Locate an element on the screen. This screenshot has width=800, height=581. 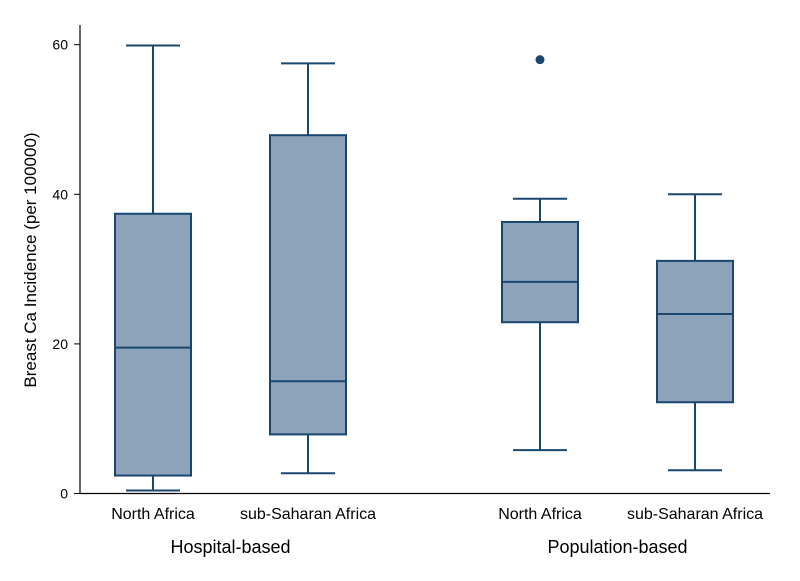
y-tick-label: 40 is located at coordinates (60, 194).